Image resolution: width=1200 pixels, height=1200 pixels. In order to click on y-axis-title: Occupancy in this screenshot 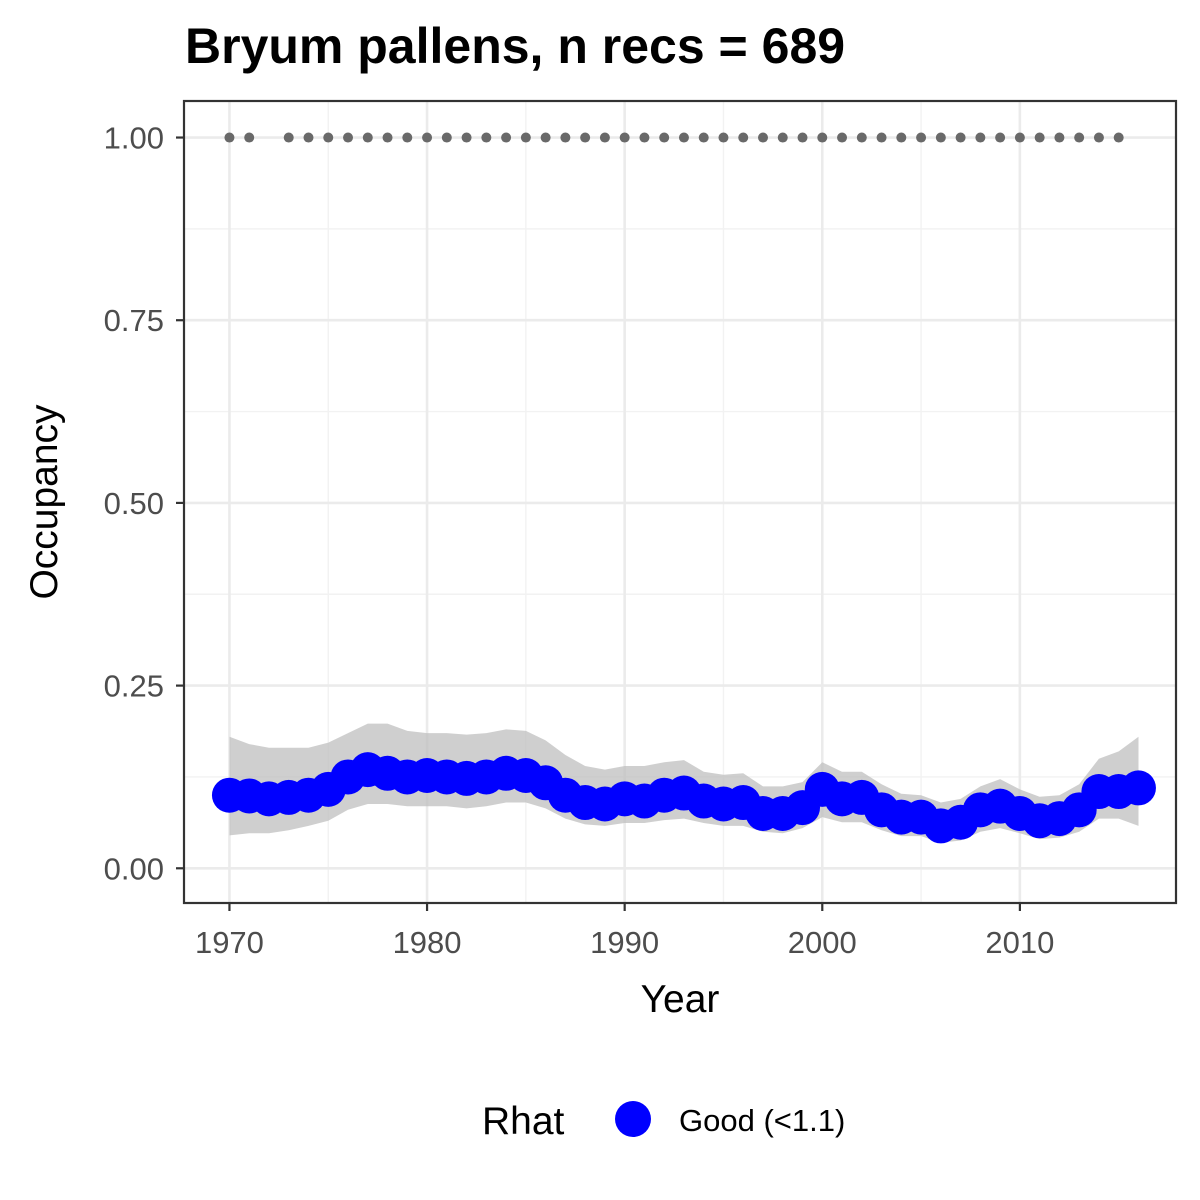, I will do `click(44, 502)`.